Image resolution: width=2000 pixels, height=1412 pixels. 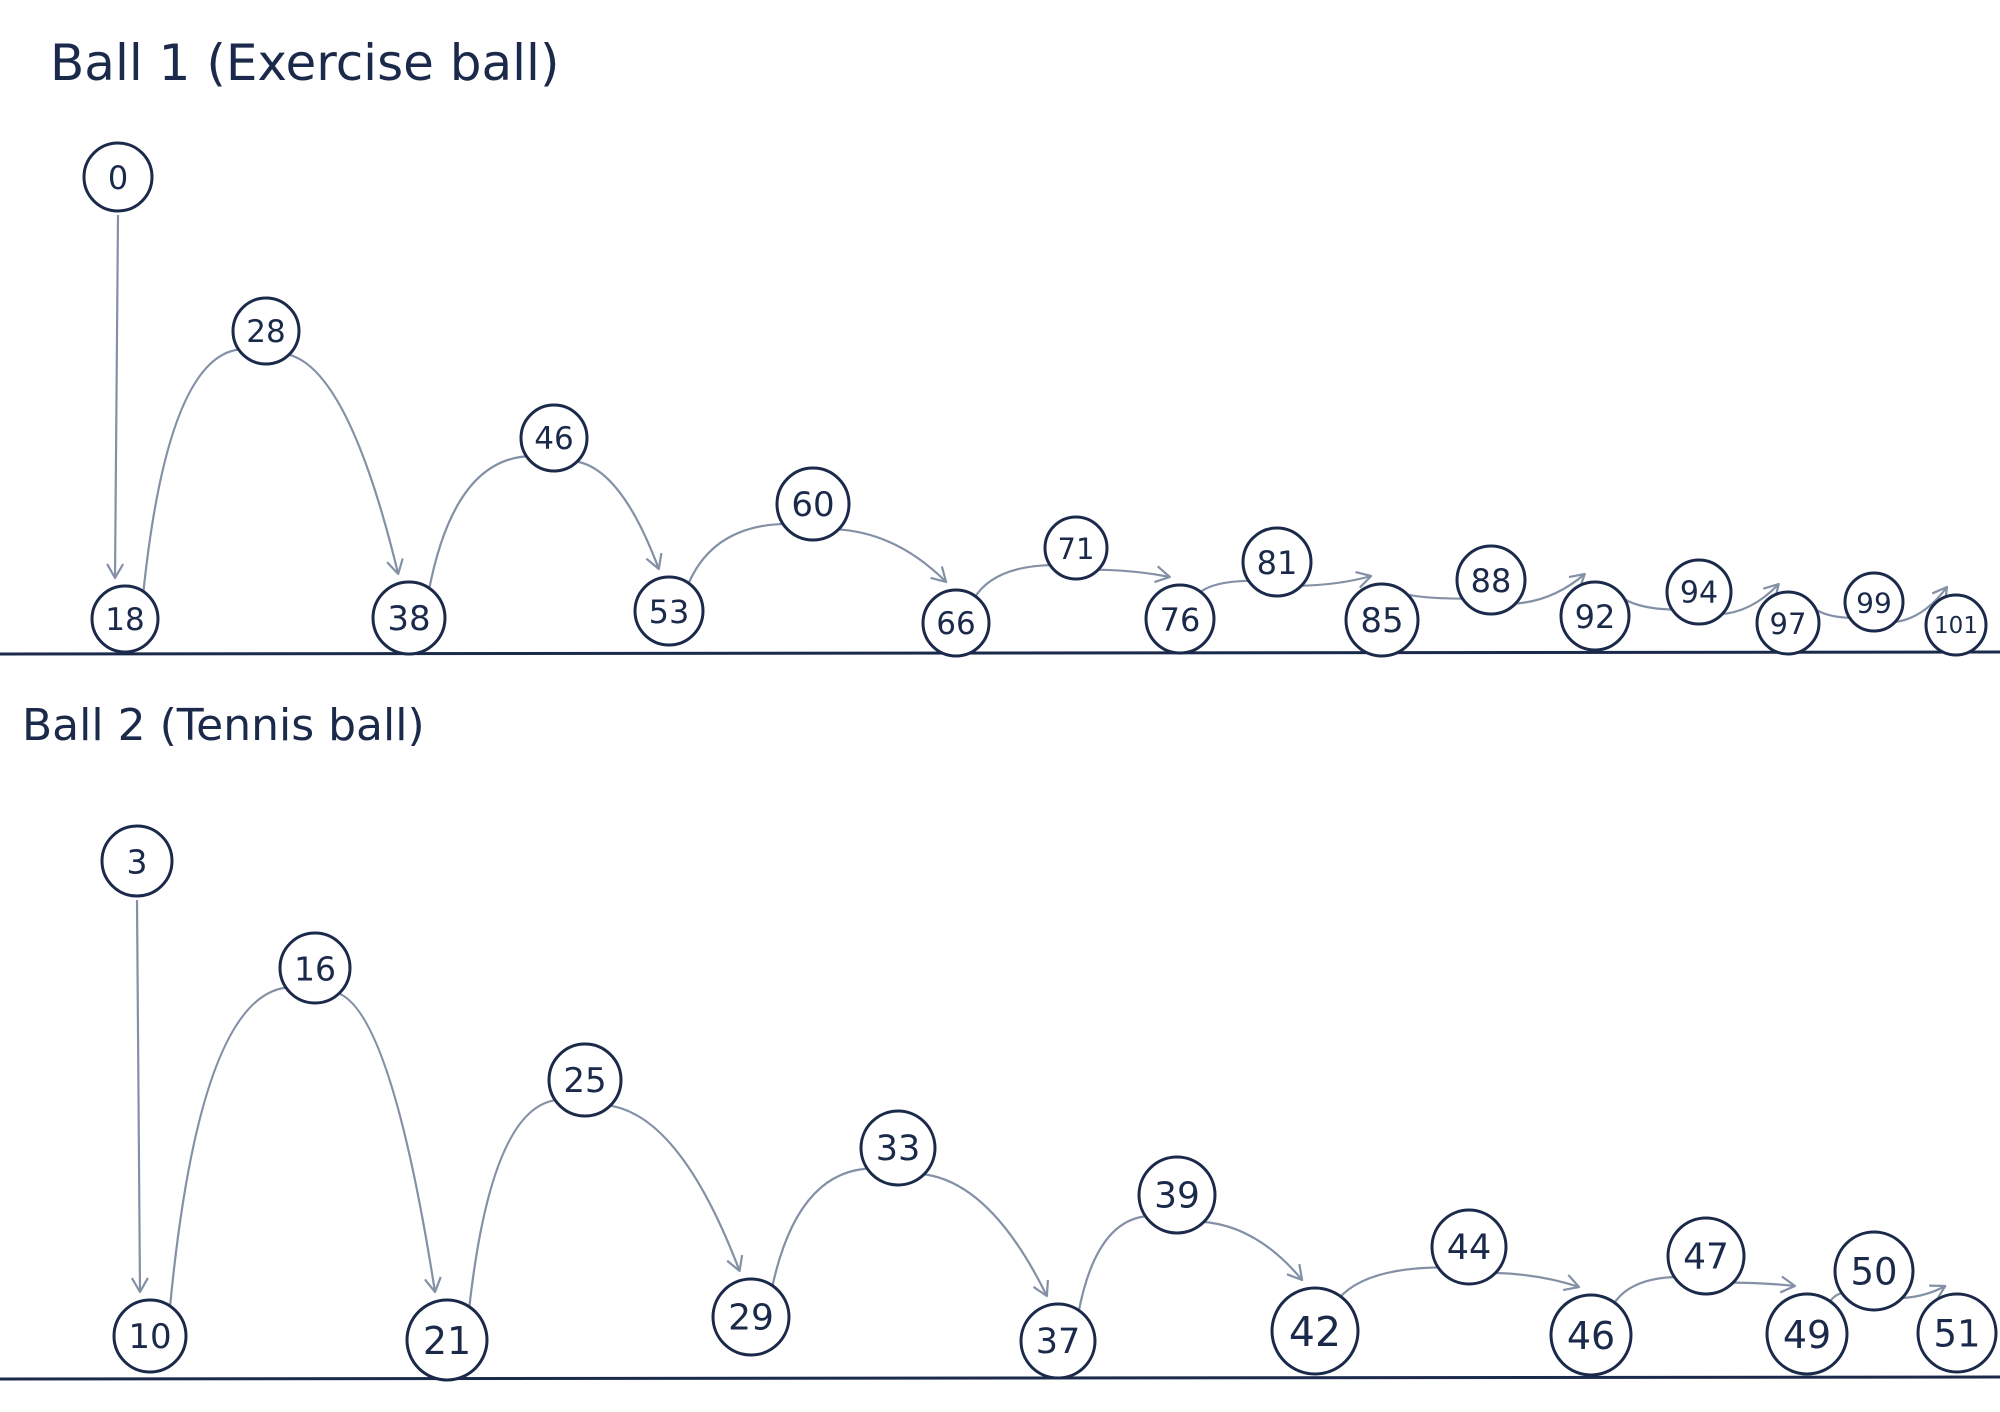 I want to click on frame-number-label: 29, so click(x=751, y=1318).